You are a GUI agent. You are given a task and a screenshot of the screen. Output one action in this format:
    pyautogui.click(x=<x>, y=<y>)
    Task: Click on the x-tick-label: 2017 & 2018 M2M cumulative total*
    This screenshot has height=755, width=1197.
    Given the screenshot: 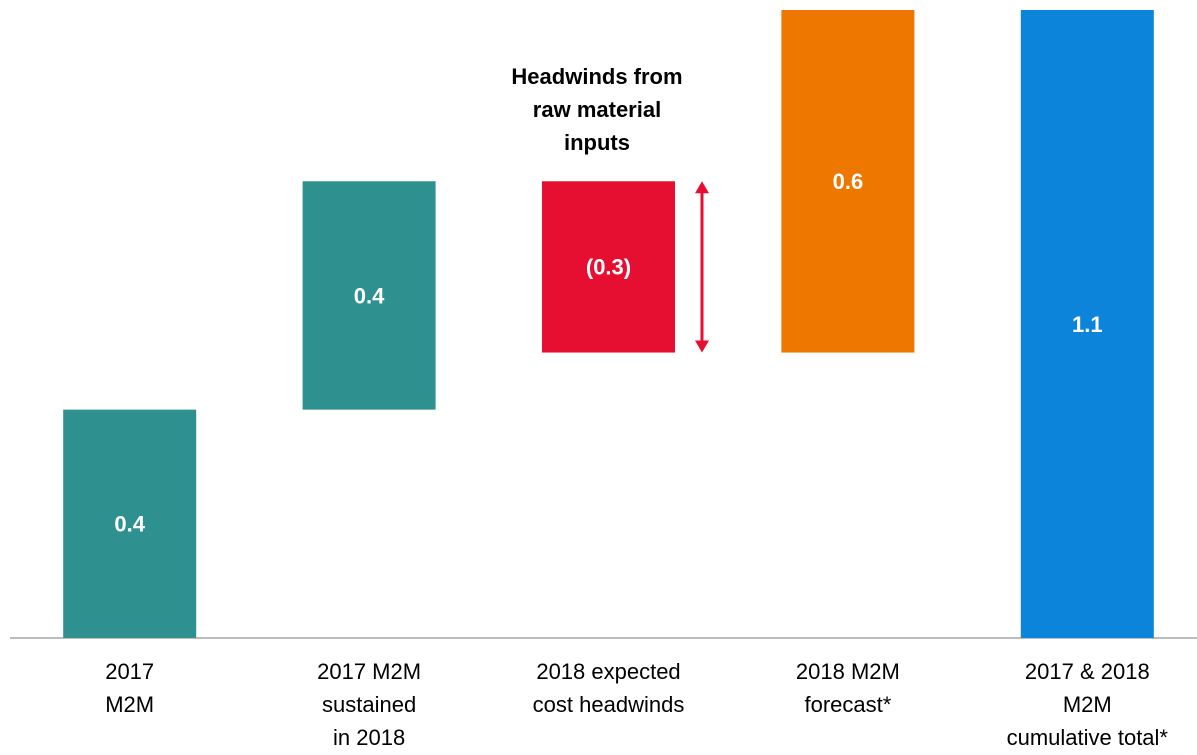 What is the action you would take?
    pyautogui.click(x=1087, y=704)
    